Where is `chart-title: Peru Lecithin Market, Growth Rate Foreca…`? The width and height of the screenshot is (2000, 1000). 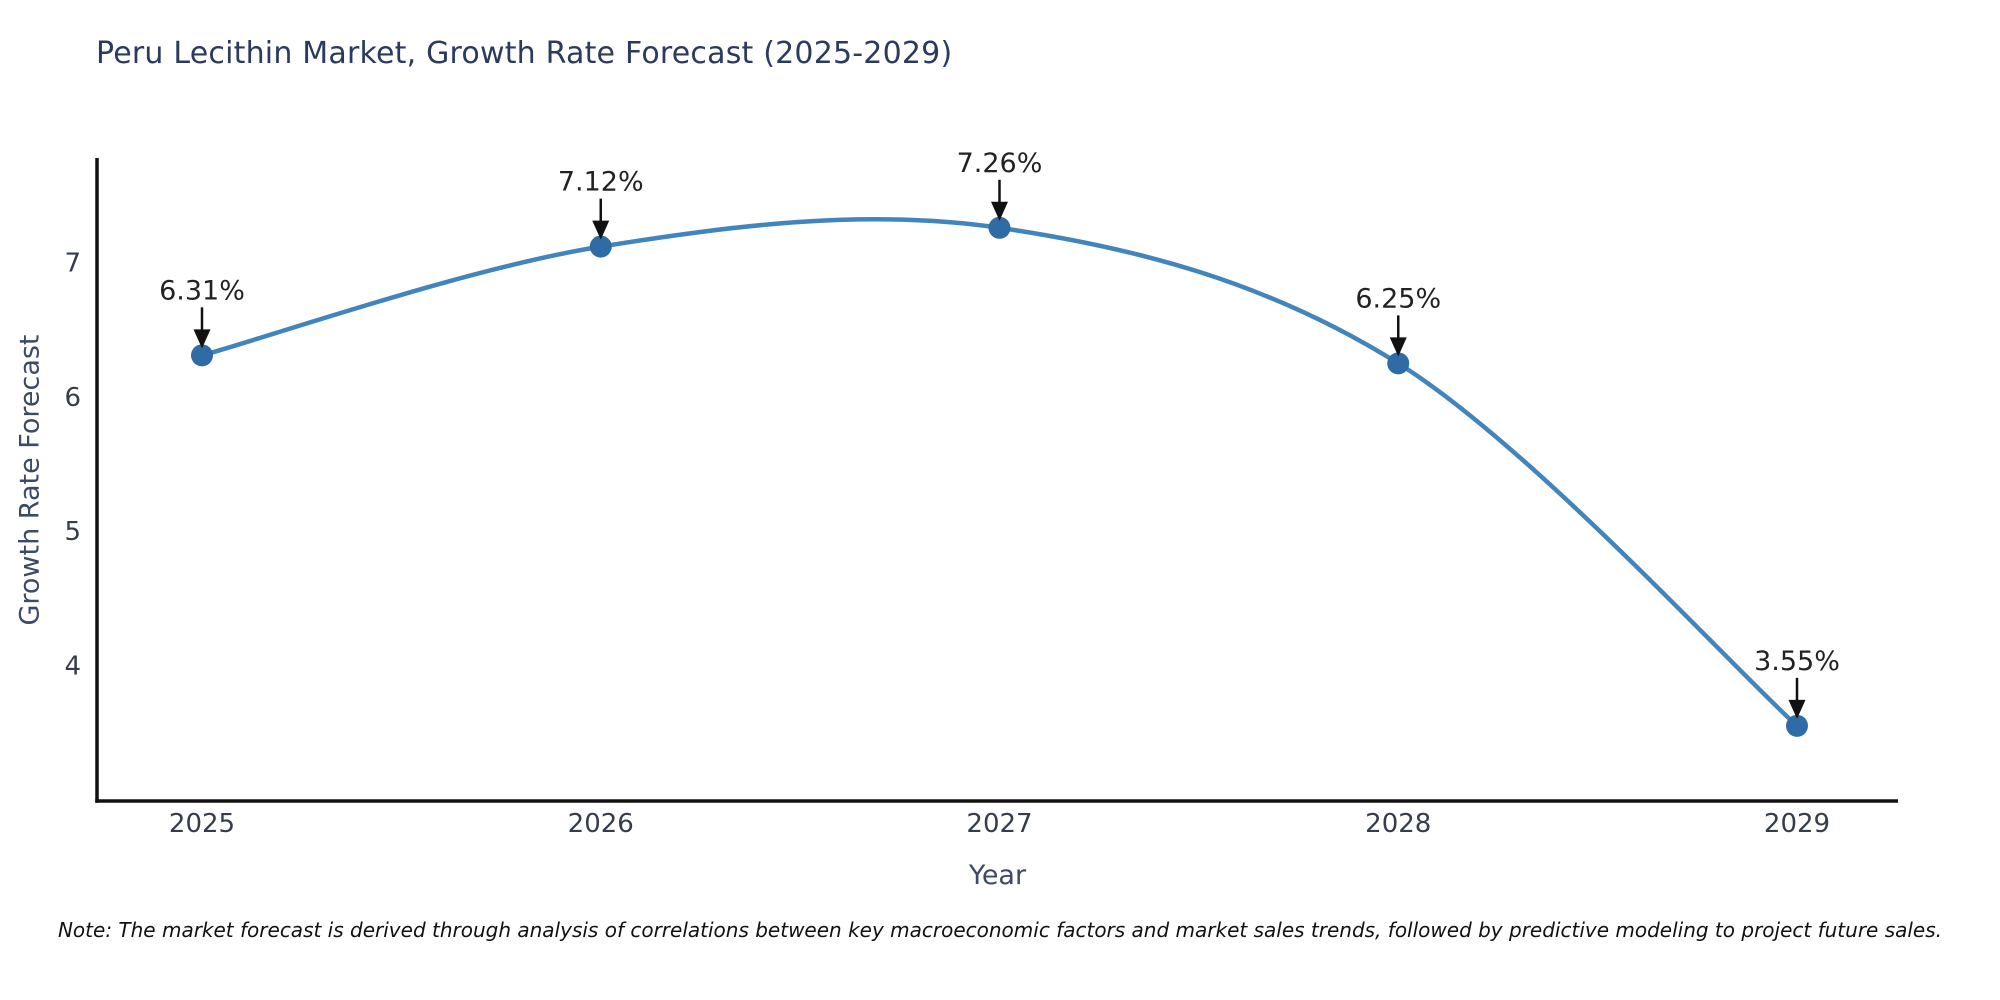
chart-title: Peru Lecithin Market, Growth Rate Foreca… is located at coordinates (524, 53).